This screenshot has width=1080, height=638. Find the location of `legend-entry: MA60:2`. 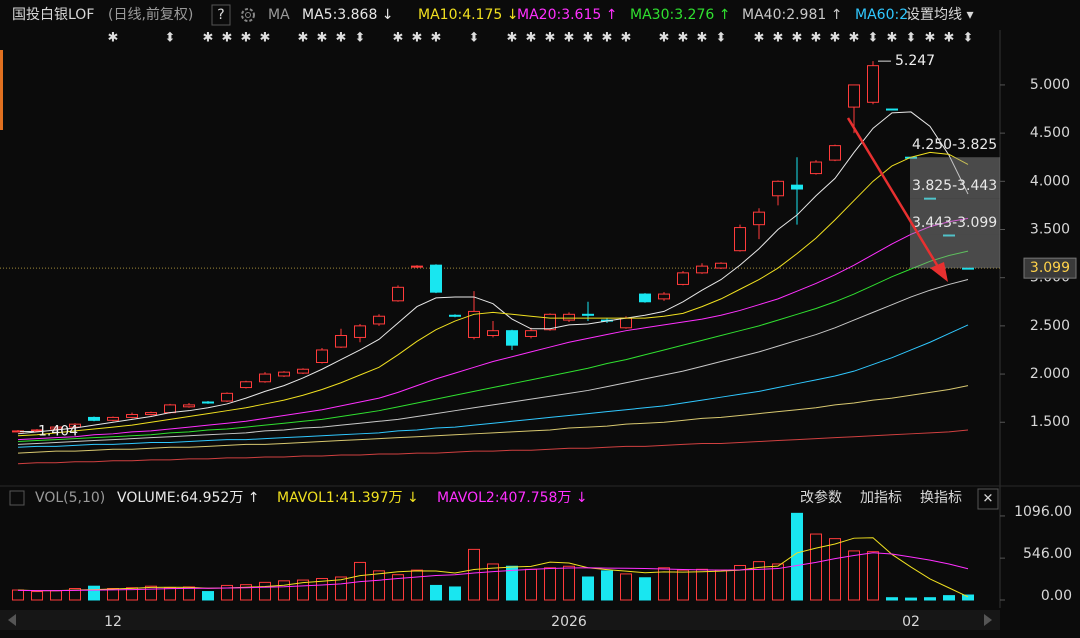

legend-entry: MA60:2 is located at coordinates (881, 15).